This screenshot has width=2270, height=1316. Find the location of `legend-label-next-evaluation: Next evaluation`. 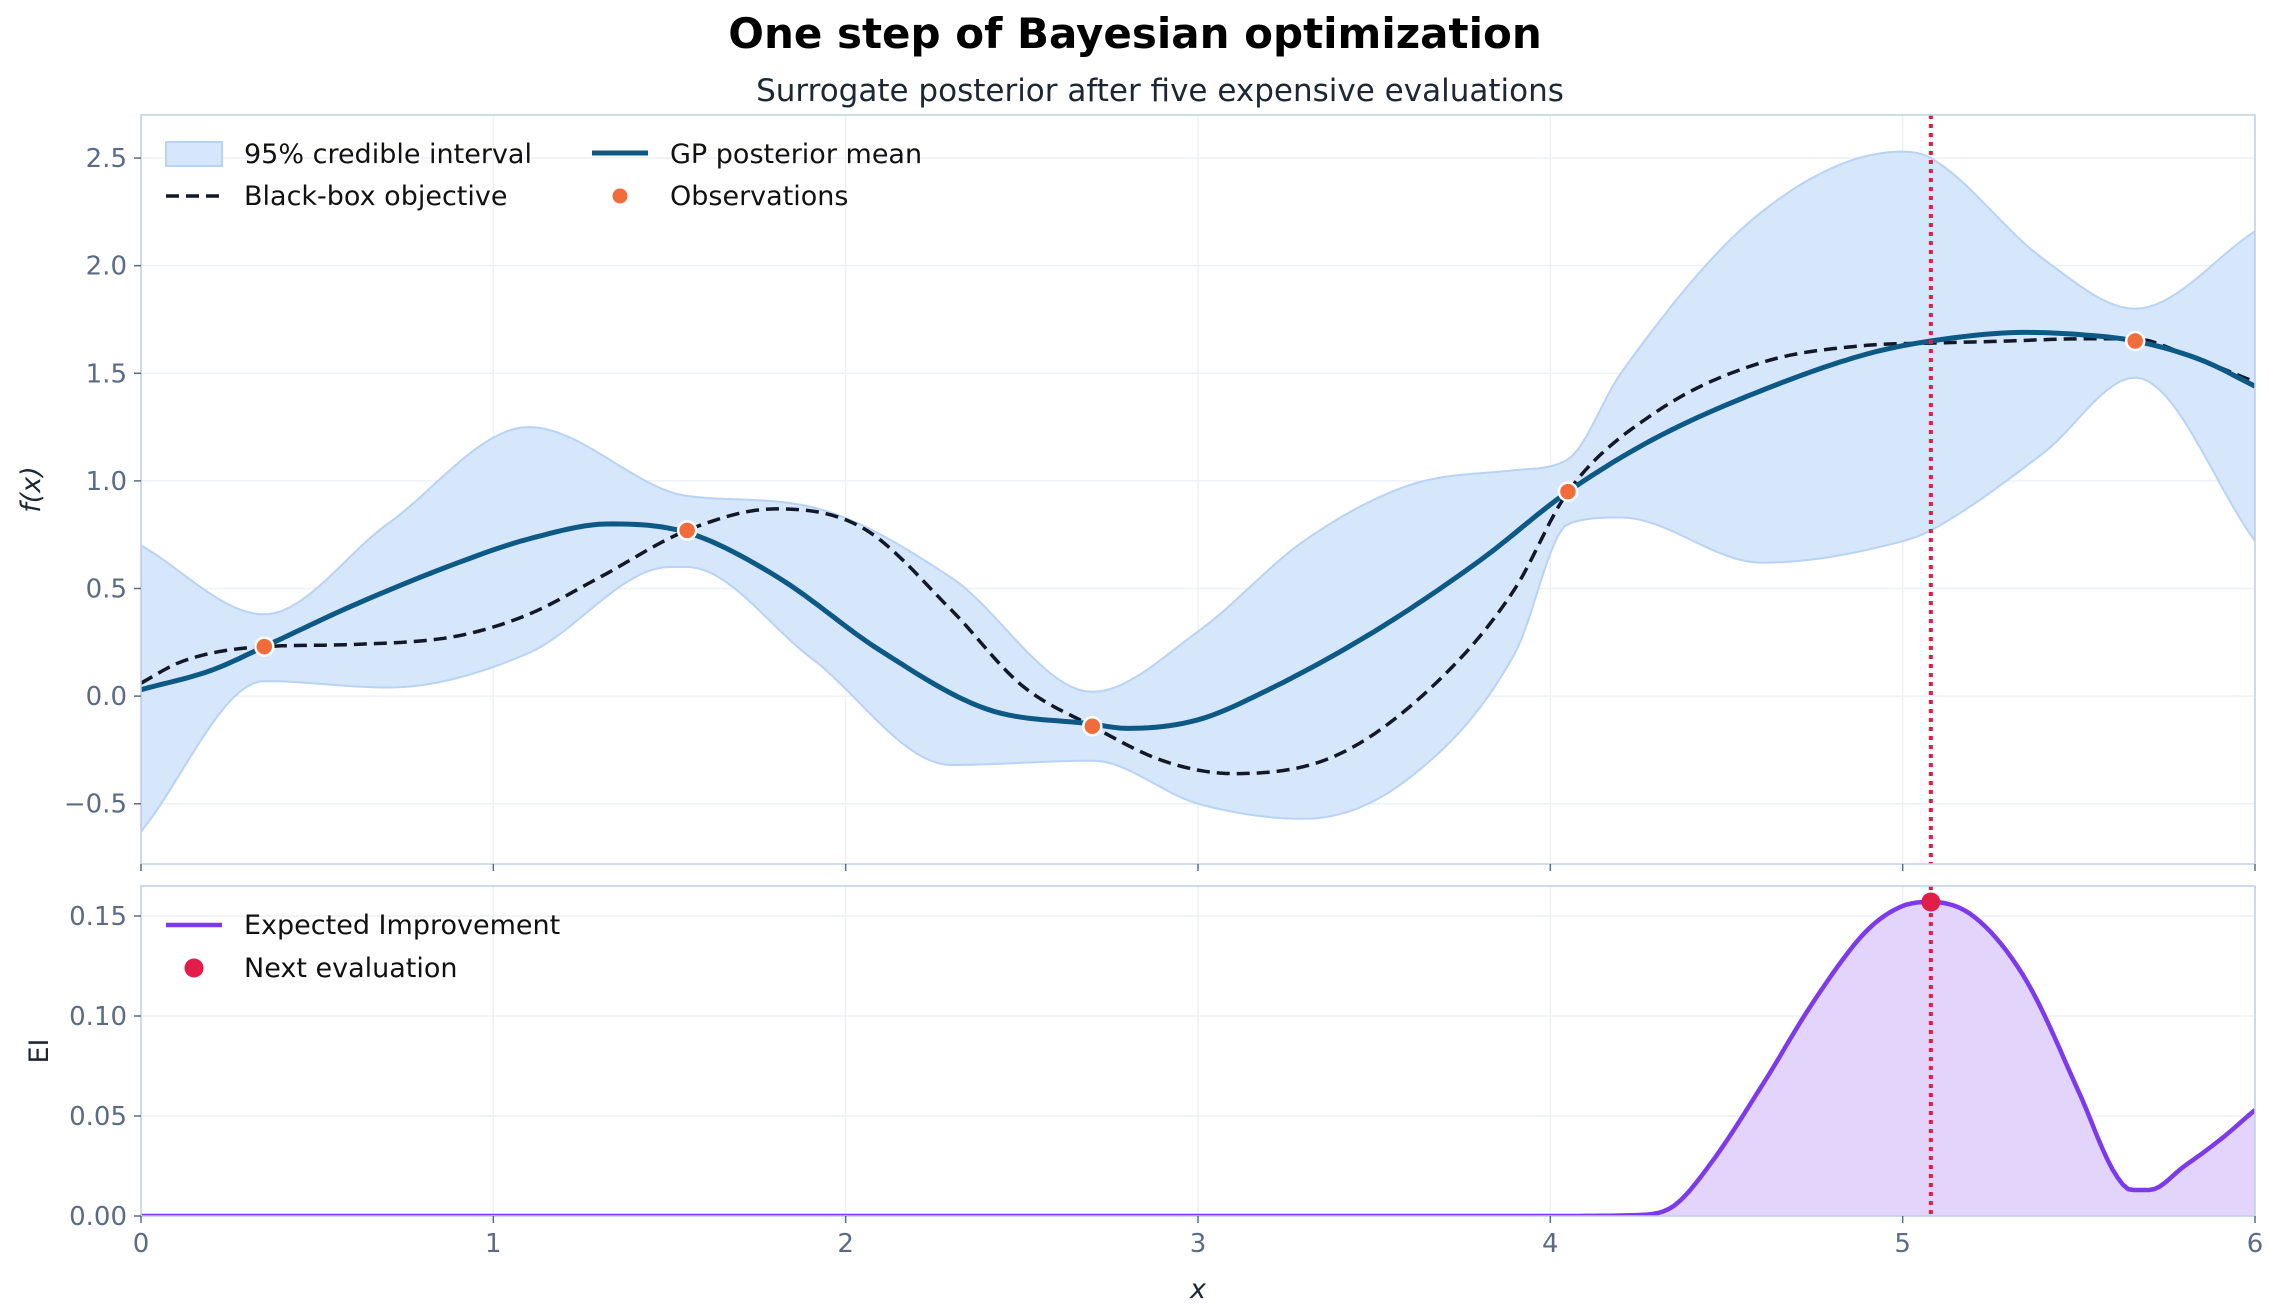

legend-label-next-evaluation: Next evaluation is located at coordinates (351, 968).